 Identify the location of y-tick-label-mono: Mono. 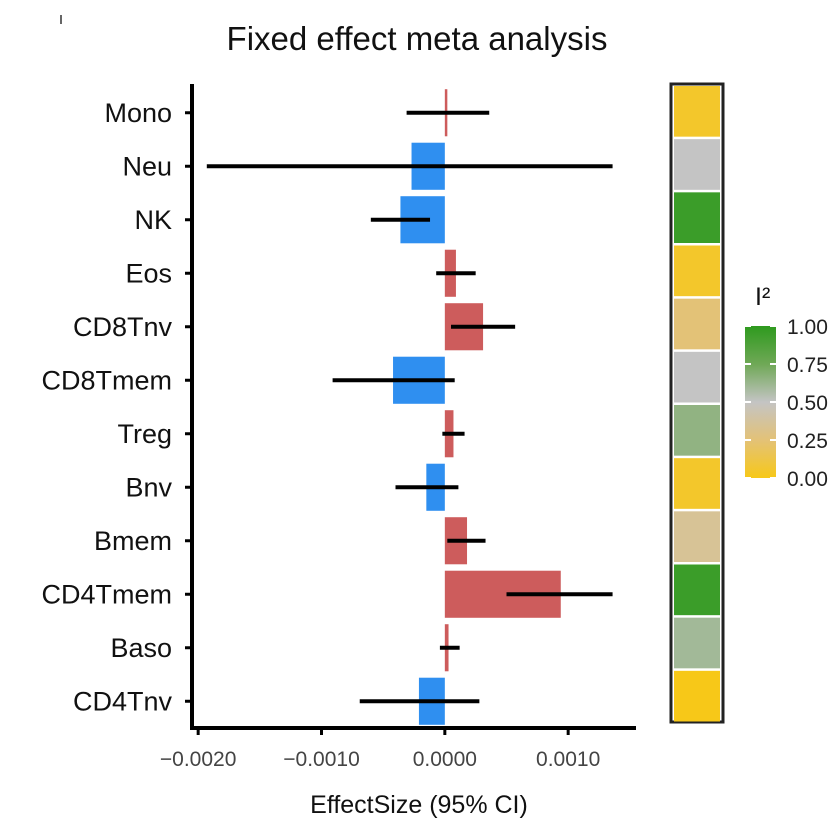
(138, 113).